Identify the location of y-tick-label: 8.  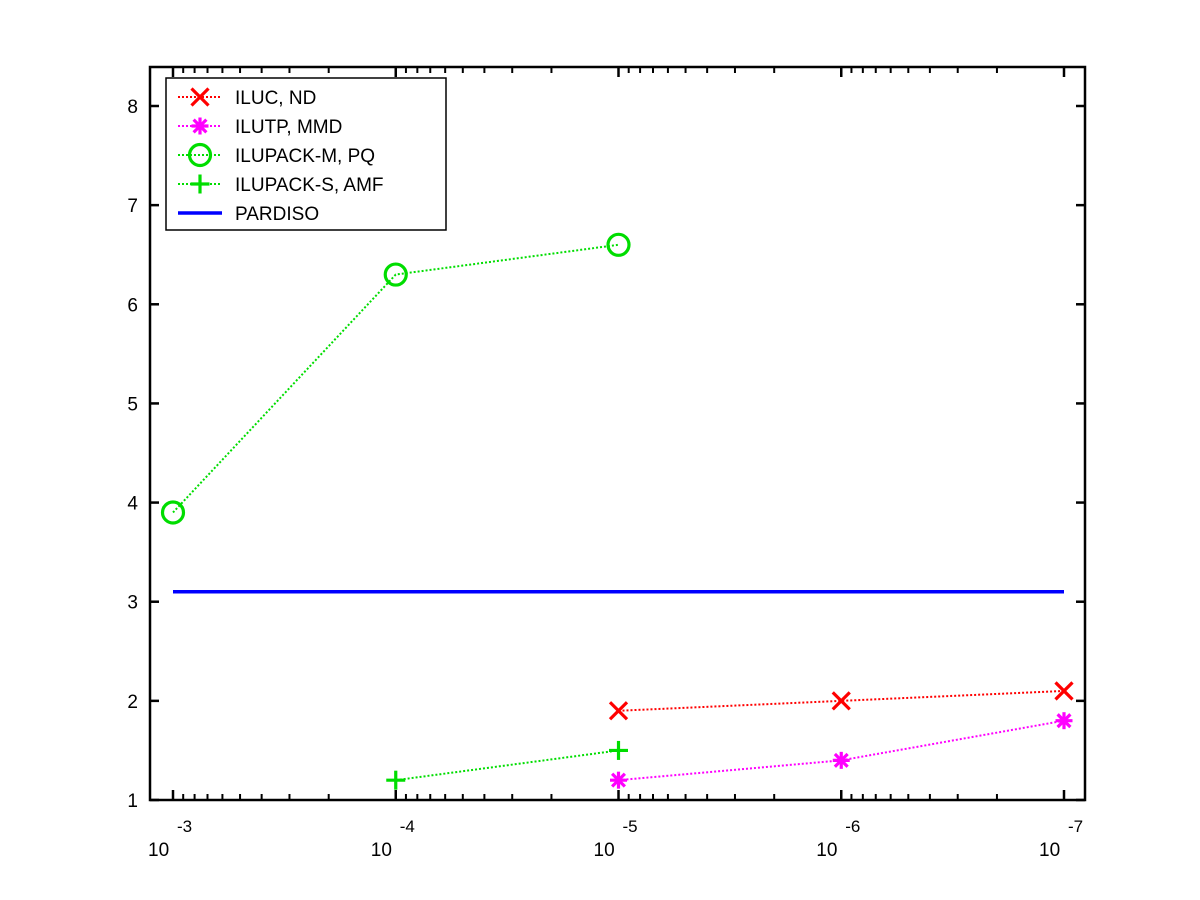
(132, 107).